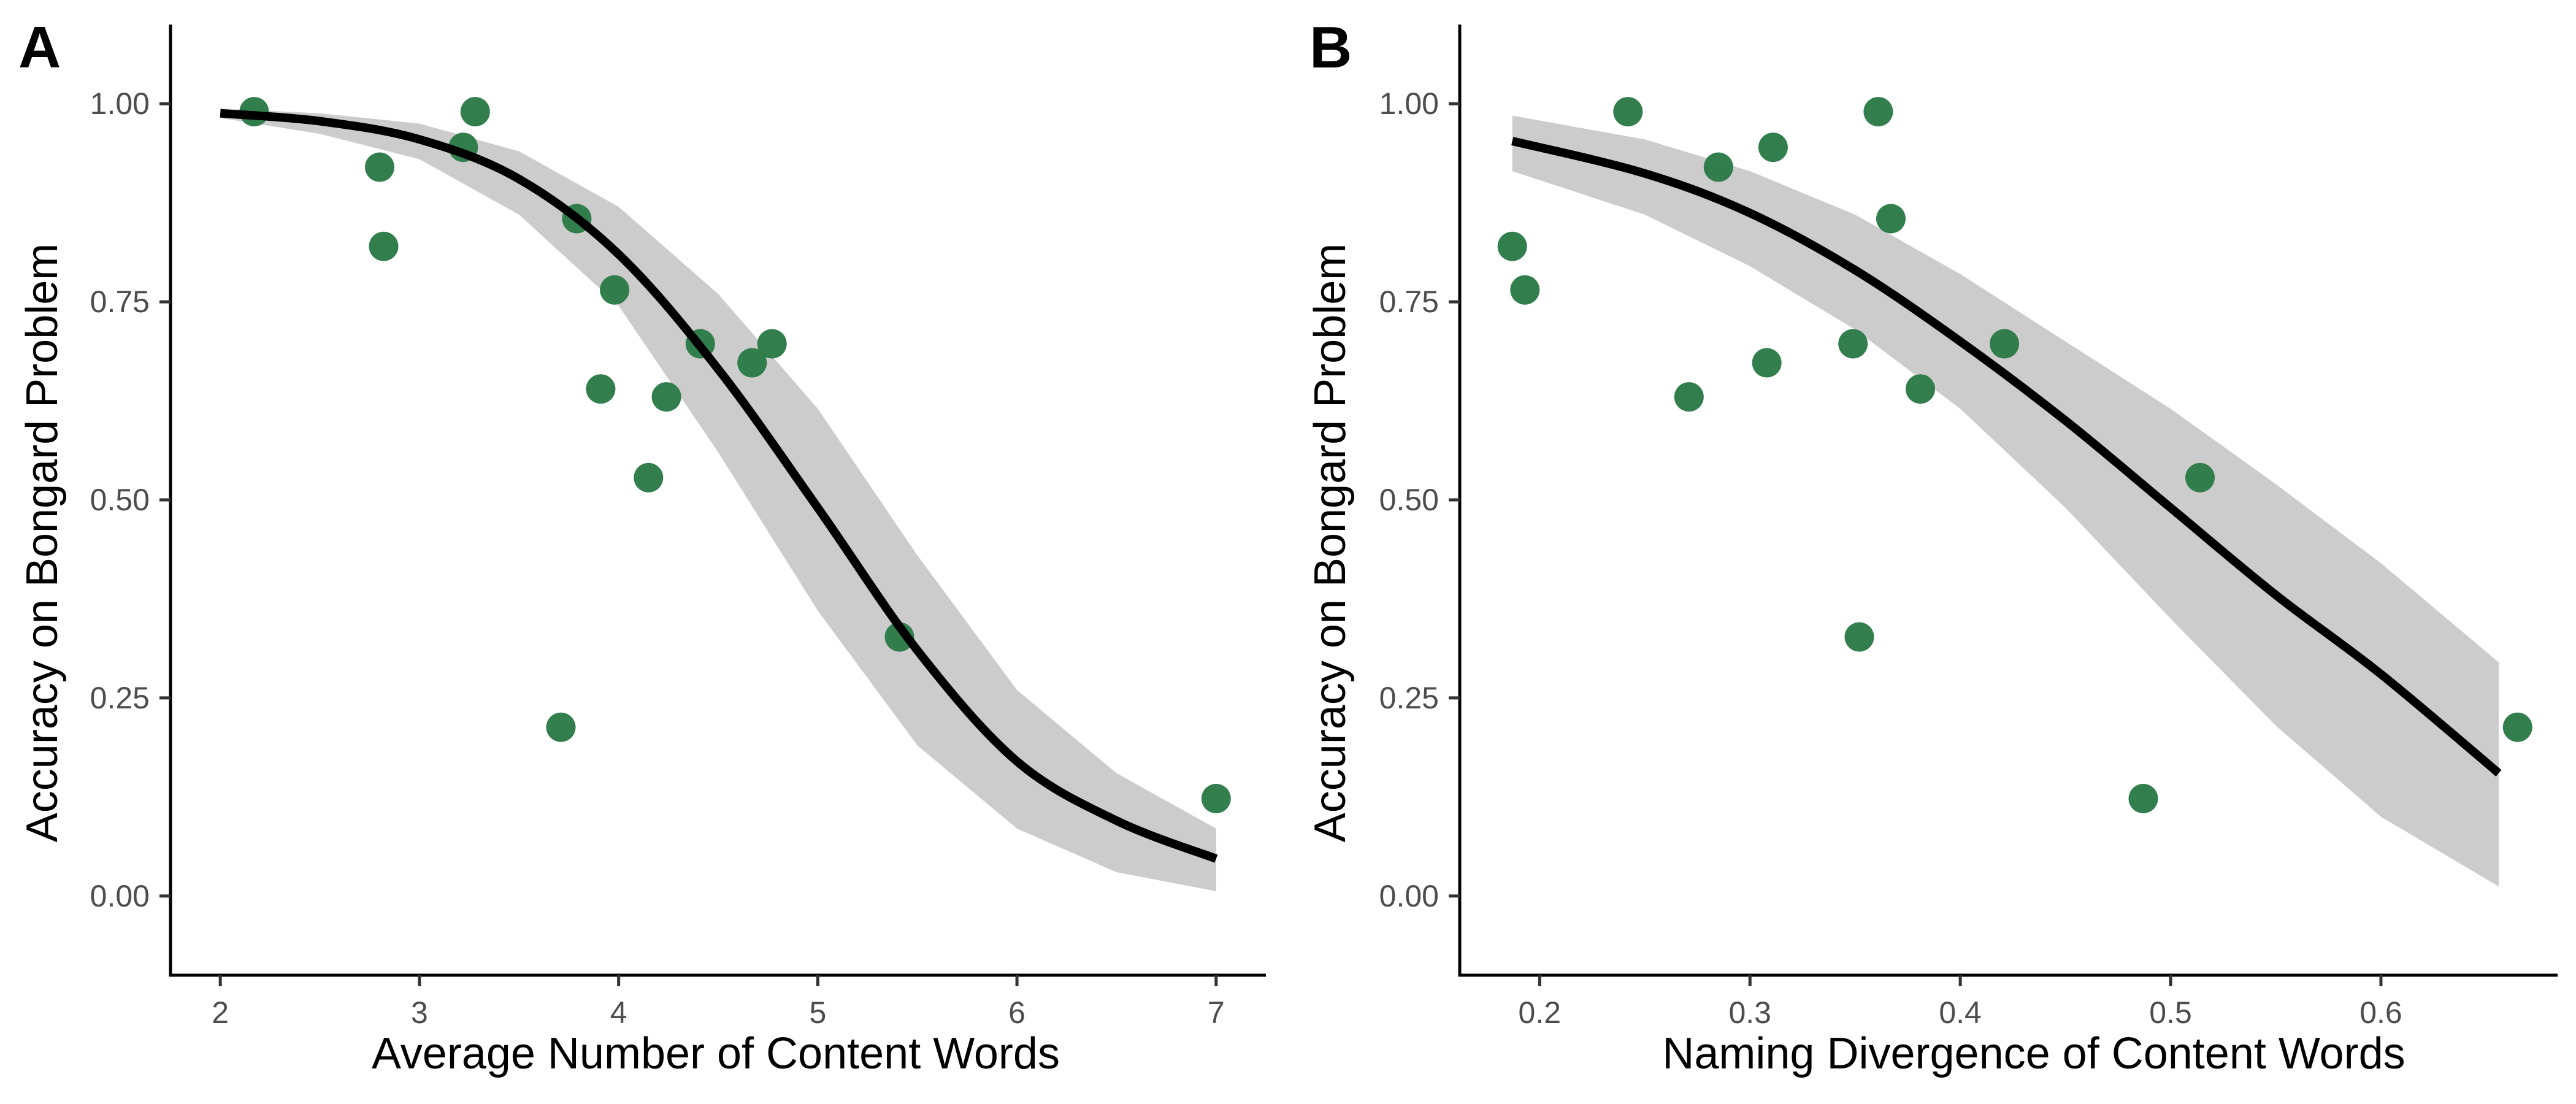 This screenshot has height=1104, width=2576. Describe the element at coordinates (1409, 896) in the screenshot. I see `panel-b-y-tick-label: 0.00` at that location.